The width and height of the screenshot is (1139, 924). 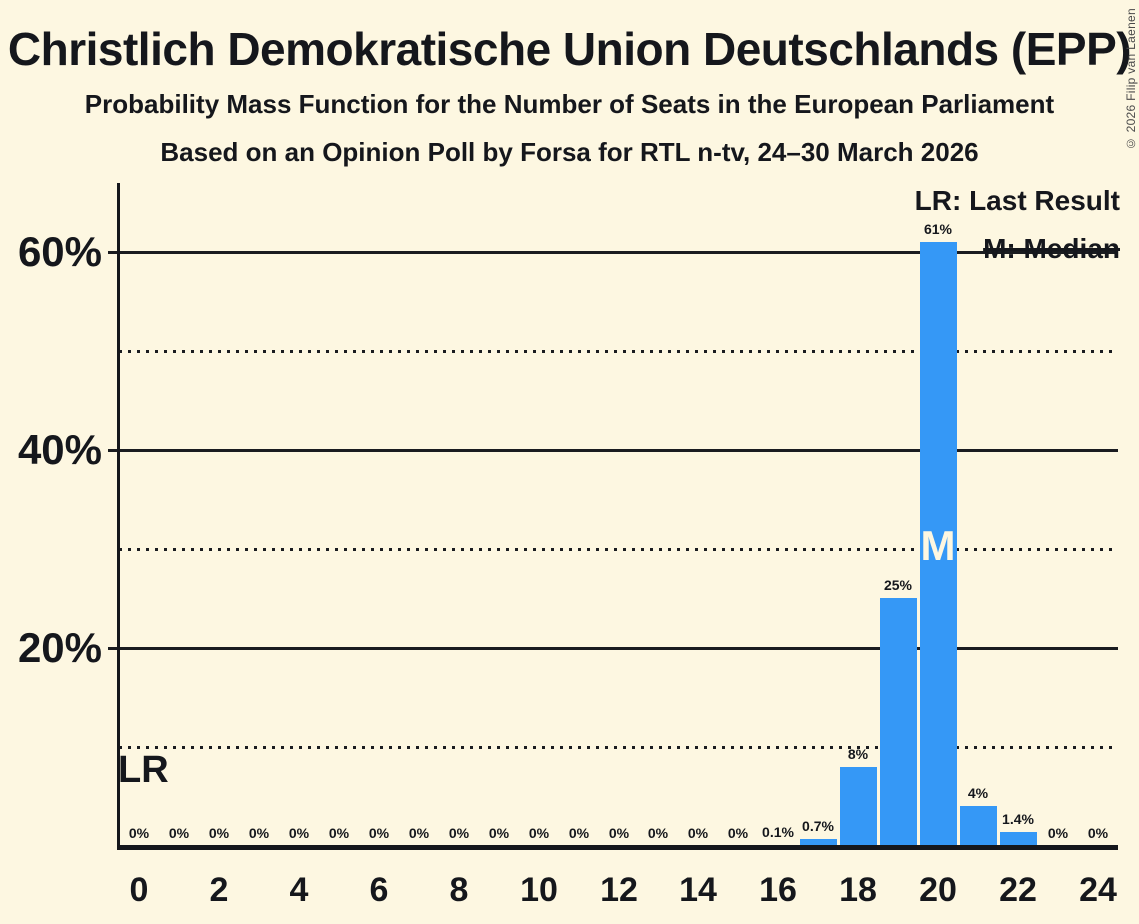 What do you see at coordinates (139, 833) in the screenshot?
I see `bar-label-seat-0: 0%` at bounding box center [139, 833].